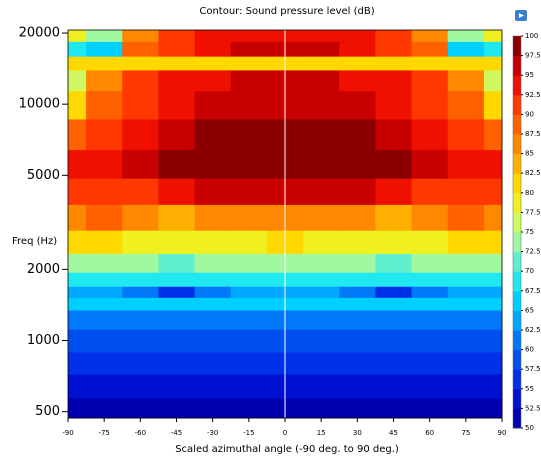 This screenshot has width=541, height=458. Describe the element at coordinates (321, 433) in the screenshot. I see `x-tick-label: 15` at that location.